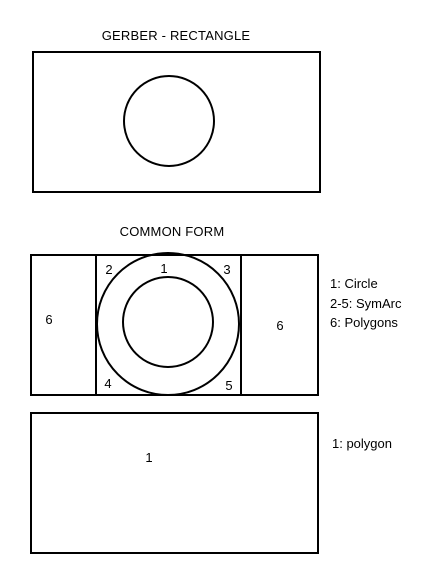 Image resolution: width=433 pixels, height=586 pixels. I want to click on common-outer-circle, so click(168, 324).